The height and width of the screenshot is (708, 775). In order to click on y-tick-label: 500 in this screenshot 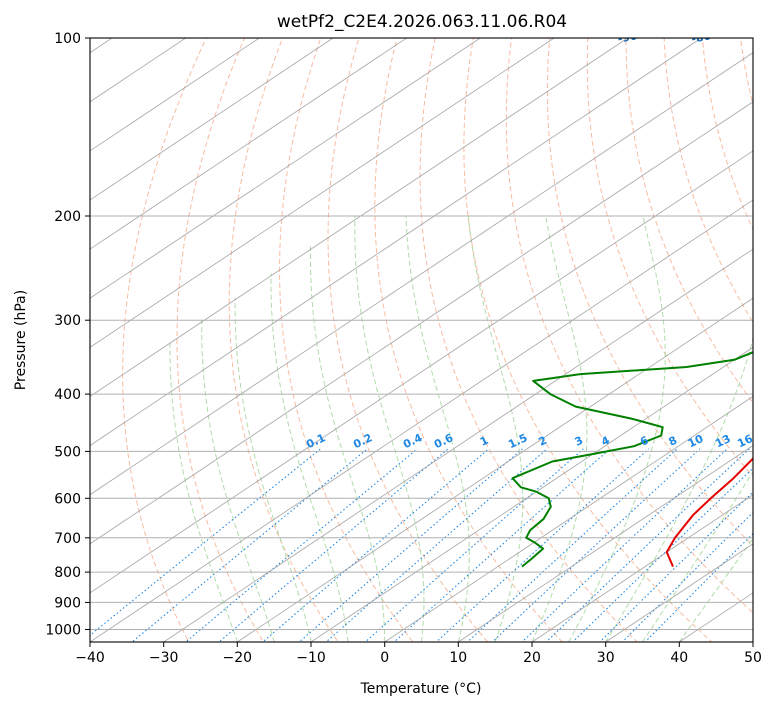, I will do `click(67, 452)`.